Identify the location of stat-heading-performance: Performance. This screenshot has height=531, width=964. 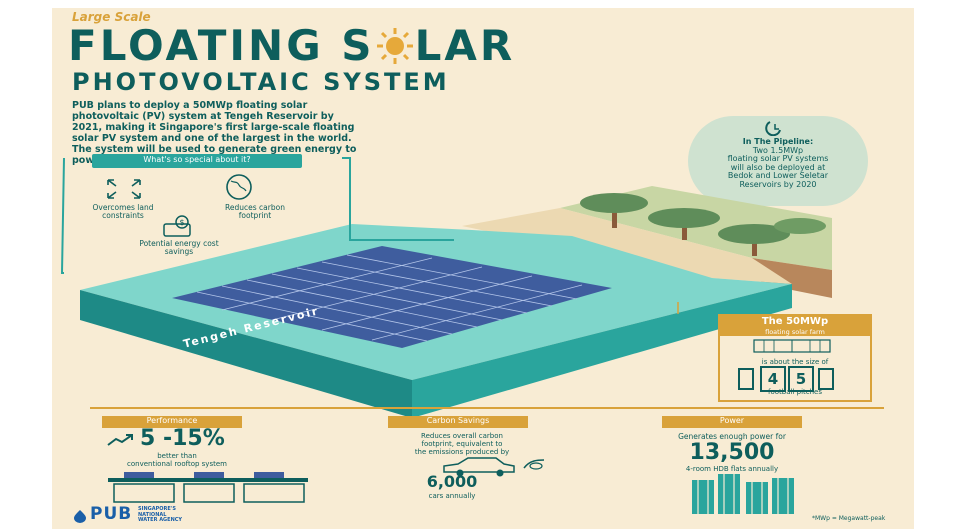
(172, 420).